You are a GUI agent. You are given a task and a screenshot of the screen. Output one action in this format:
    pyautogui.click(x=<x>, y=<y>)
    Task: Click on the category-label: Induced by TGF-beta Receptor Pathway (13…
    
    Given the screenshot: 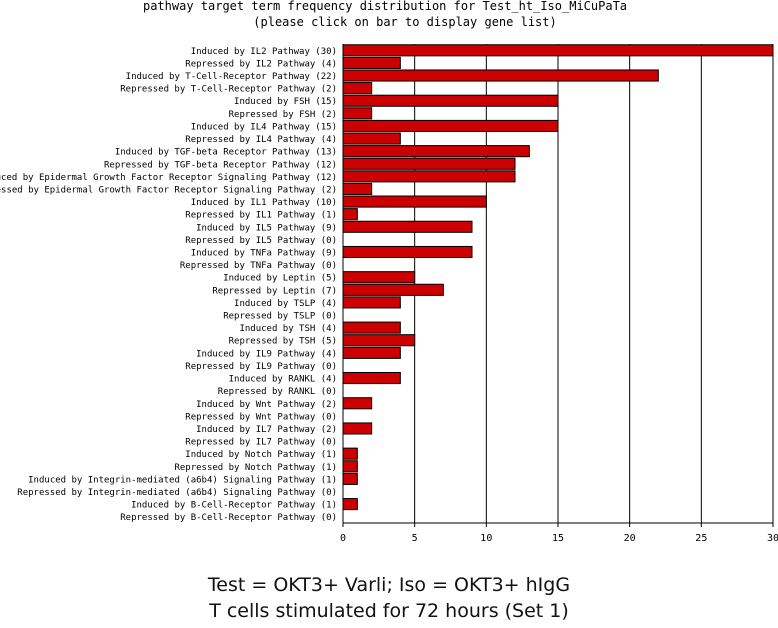 What is the action you would take?
    pyautogui.click(x=226, y=153)
    